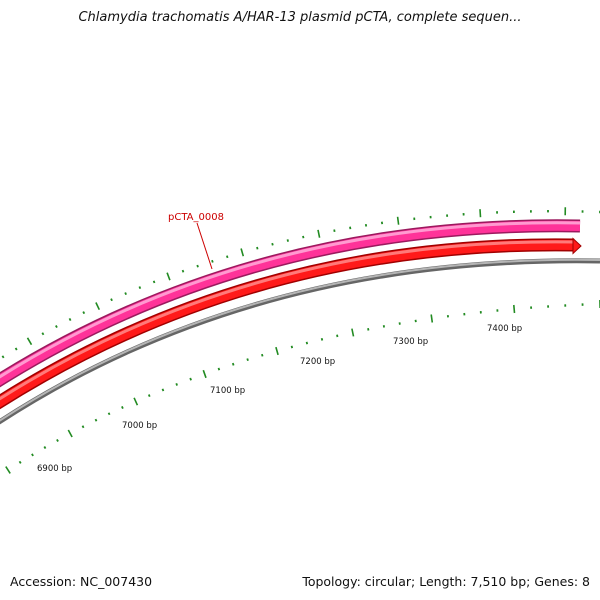  Describe the element at coordinates (504, 329) in the screenshot. I see `ruler-label: 7400 bp` at that location.